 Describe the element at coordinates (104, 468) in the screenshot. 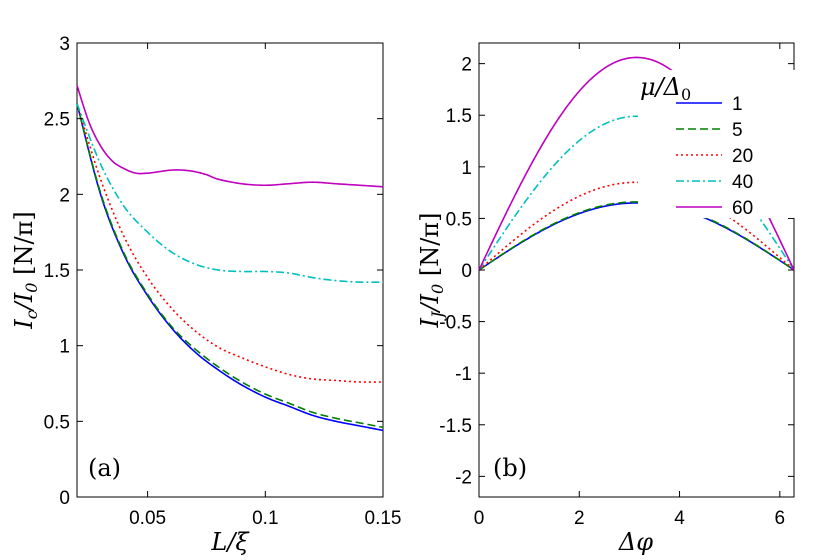

I see `panel-a-label: (a)` at that location.